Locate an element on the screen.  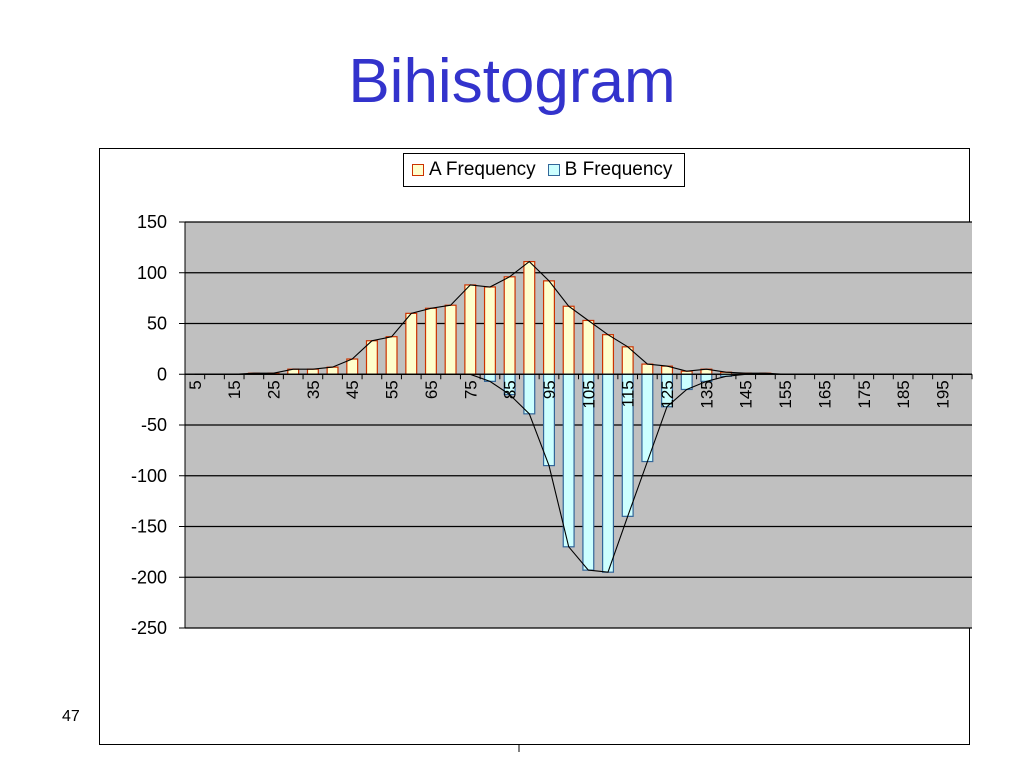
x-tick-label: 105 is located at coordinates (588, 394).